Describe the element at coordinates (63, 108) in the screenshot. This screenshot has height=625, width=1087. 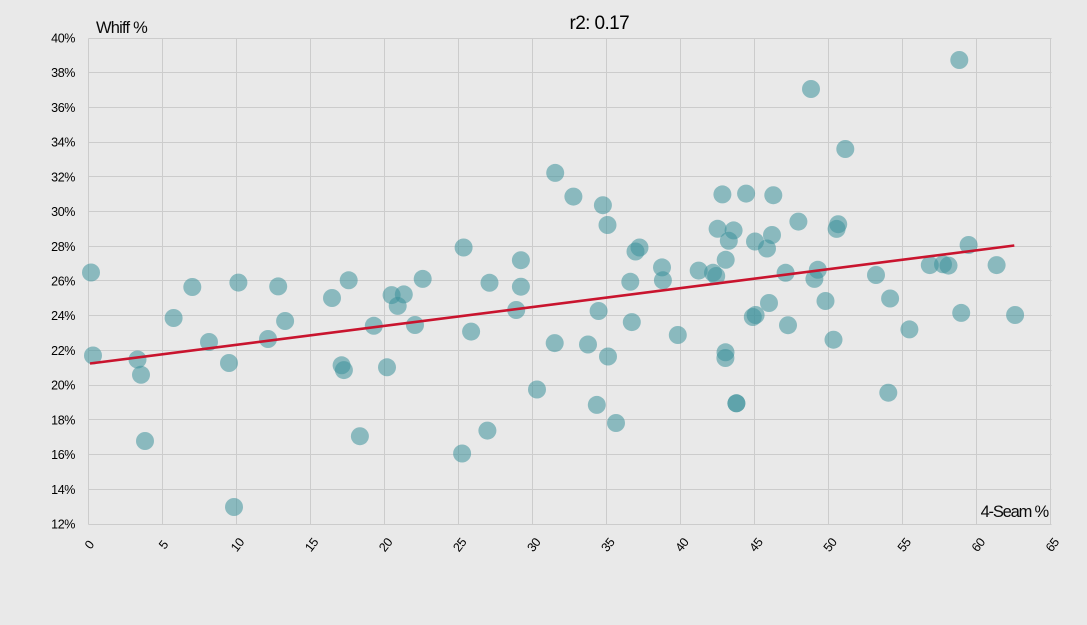
I see `svg-text: 36%` at that location.